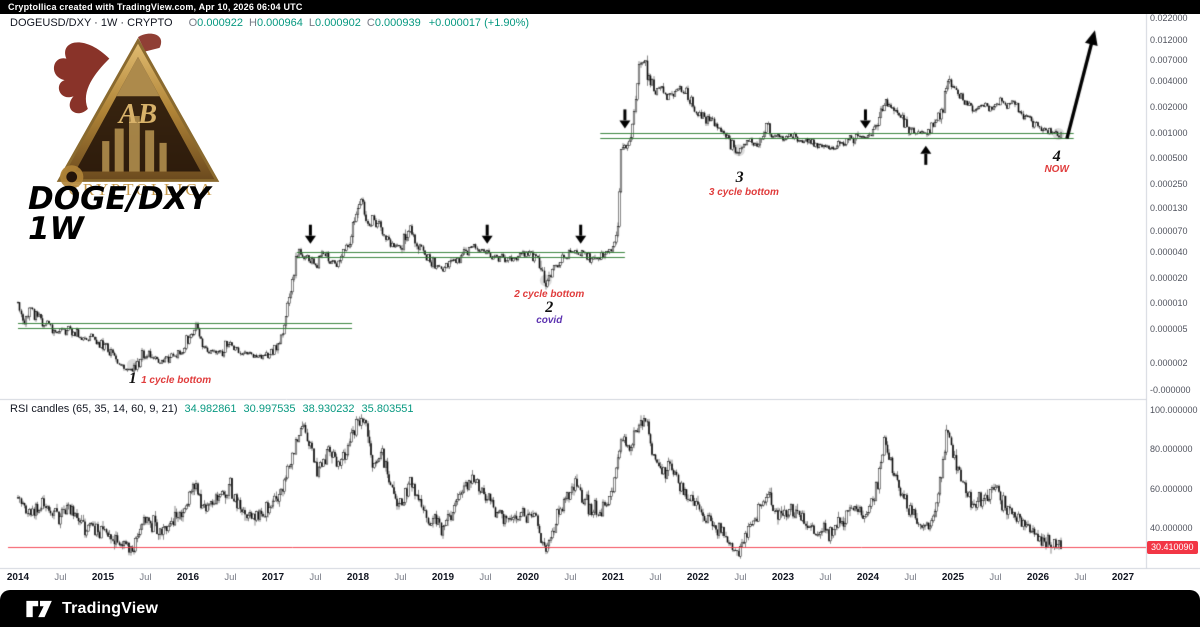 The width and height of the screenshot is (1200, 627). What do you see at coordinates (142, 189) in the screenshot?
I see `logo-text: CRYPTOLLICA` at bounding box center [142, 189].